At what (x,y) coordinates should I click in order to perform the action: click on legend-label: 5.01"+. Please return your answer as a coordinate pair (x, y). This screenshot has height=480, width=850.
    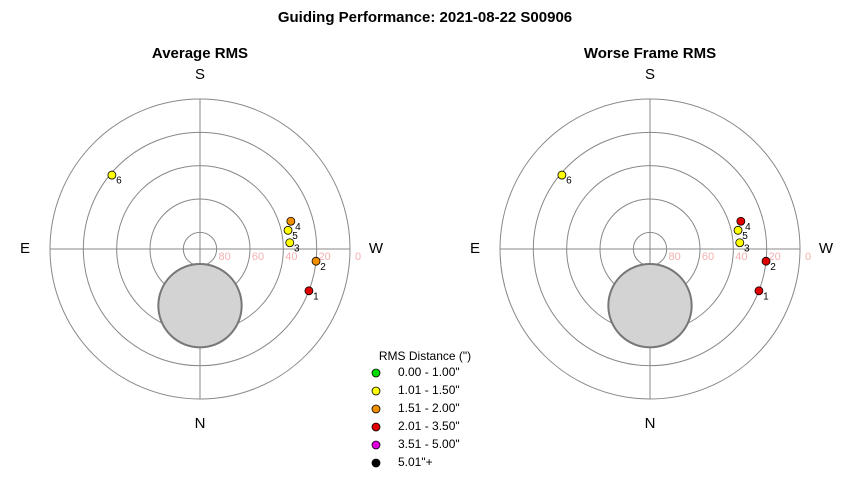
    Looking at the image, I should click on (415, 462).